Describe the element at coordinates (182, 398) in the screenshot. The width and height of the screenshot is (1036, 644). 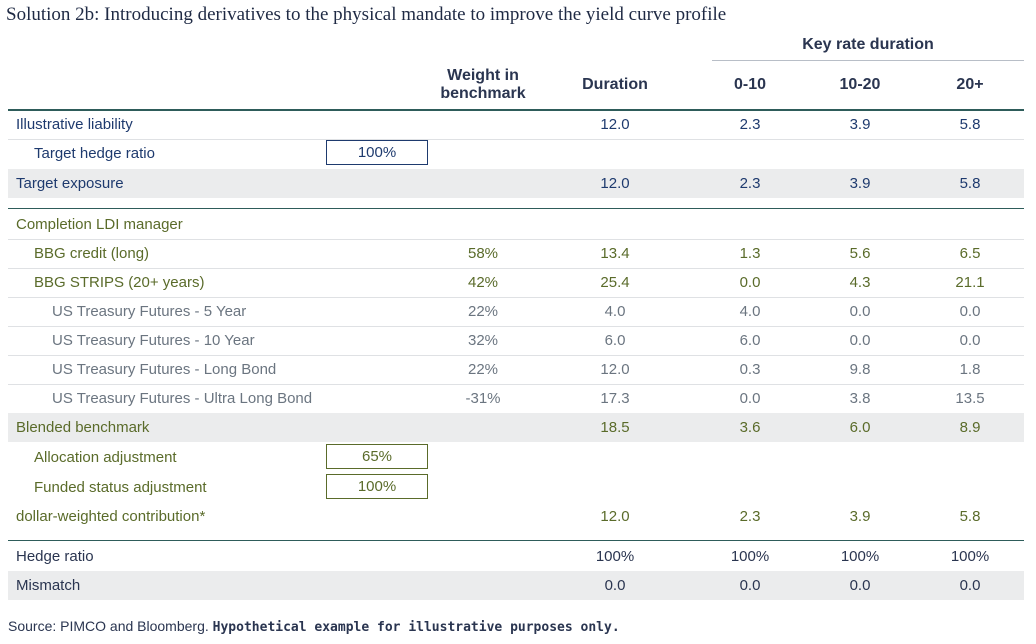
I see `row-label: US Treasury Futures - Ultra Long Bond` at that location.